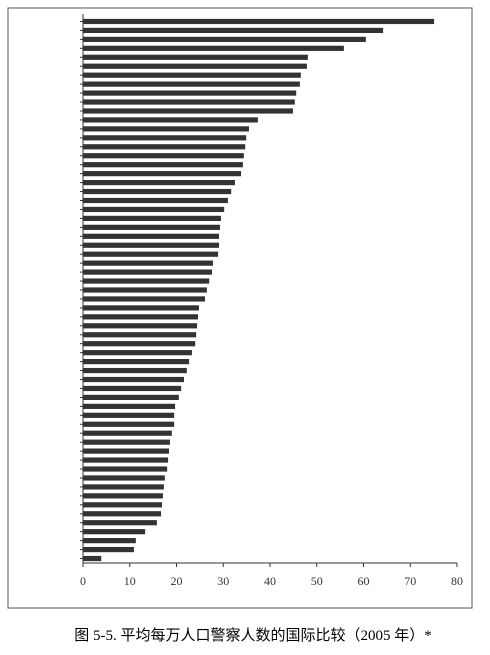  I want to click on x-tick-label: 20, so click(177, 581).